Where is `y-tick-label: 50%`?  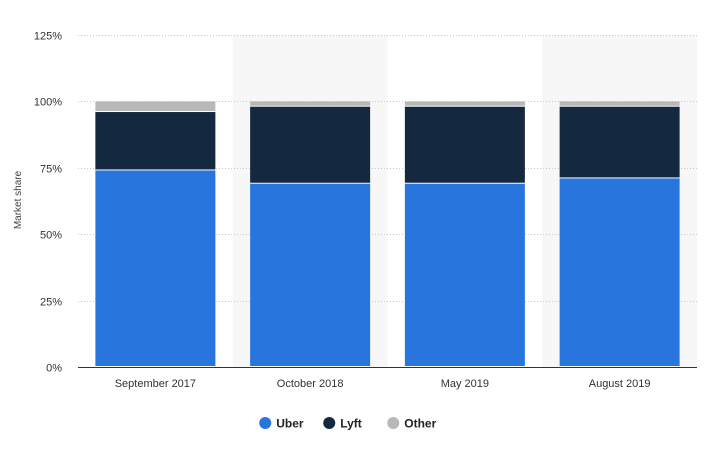 y-tick-label: 50% is located at coordinates (51, 236).